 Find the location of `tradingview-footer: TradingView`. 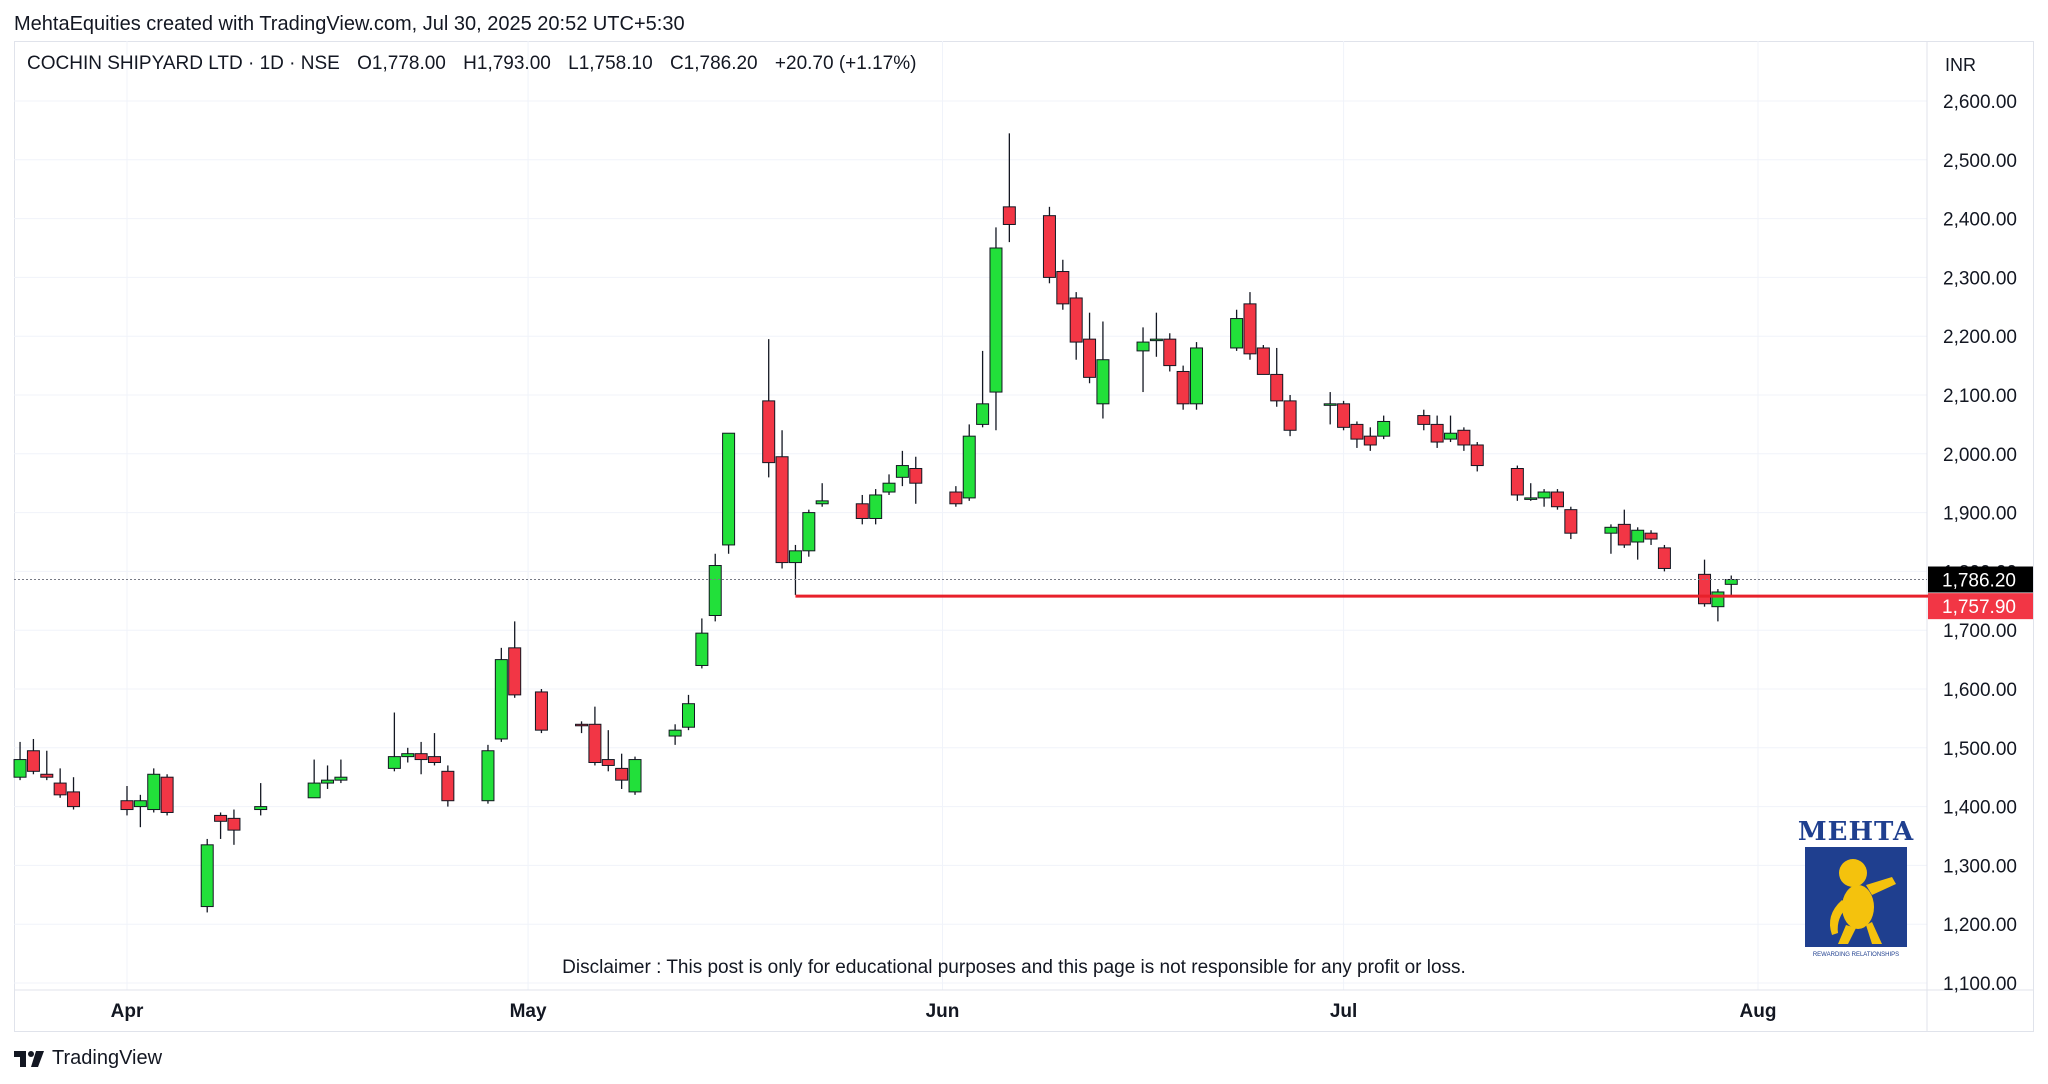

tradingview-footer: TradingView is located at coordinates (88, 1058).